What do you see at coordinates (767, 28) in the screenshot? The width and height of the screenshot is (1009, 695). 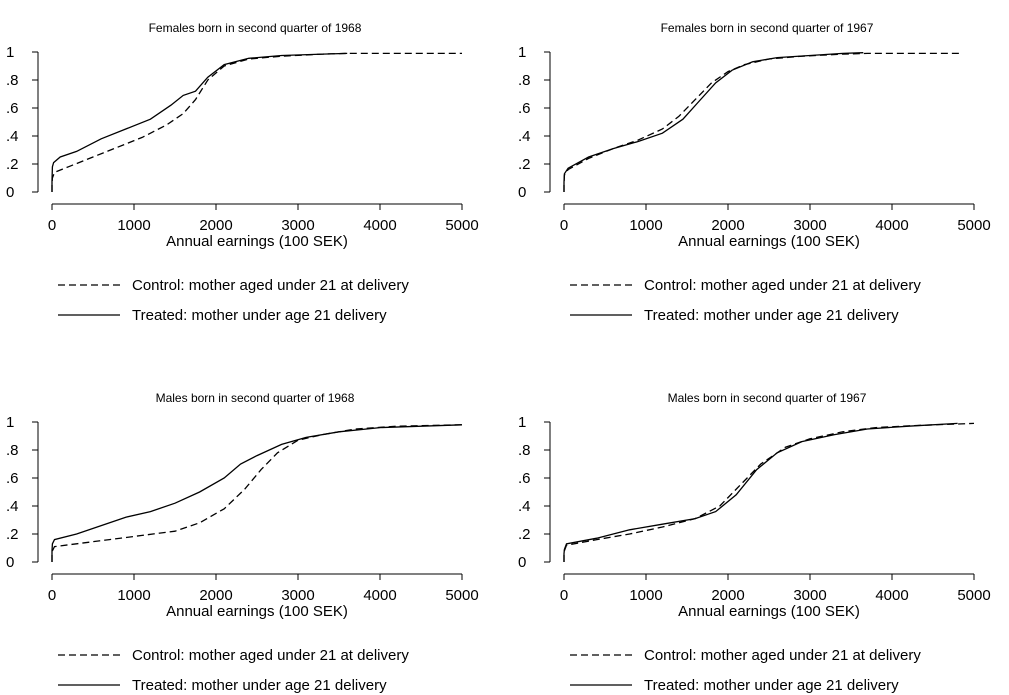 I see `chart-title: Females born in second quarter of 1967` at bounding box center [767, 28].